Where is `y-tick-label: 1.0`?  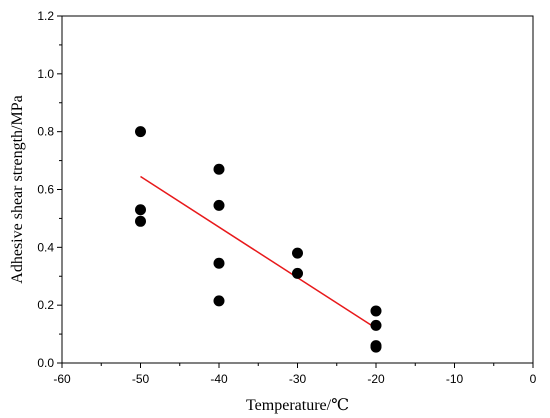
y-tick-label: 1.0 is located at coordinates (45, 74).